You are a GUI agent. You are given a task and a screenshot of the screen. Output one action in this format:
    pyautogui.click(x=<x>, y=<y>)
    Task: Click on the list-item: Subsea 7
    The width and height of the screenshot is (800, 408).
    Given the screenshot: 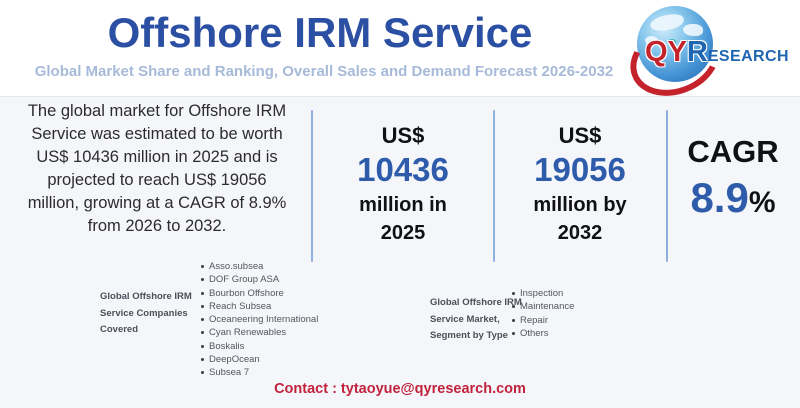 What is the action you would take?
    pyautogui.click(x=259, y=372)
    